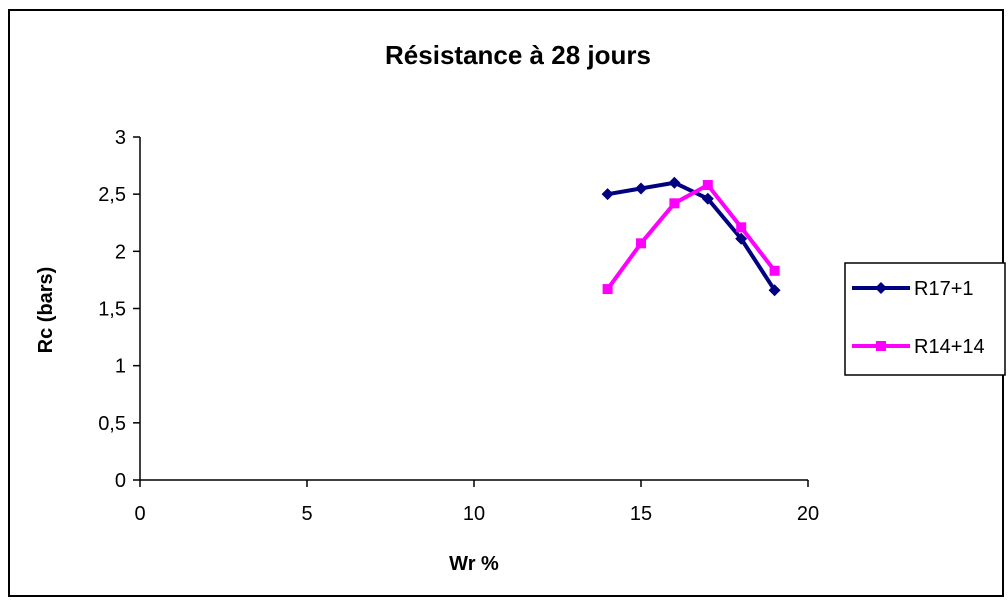  What do you see at coordinates (112, 195) in the screenshot?
I see `y-tick-label: 2,5` at bounding box center [112, 195].